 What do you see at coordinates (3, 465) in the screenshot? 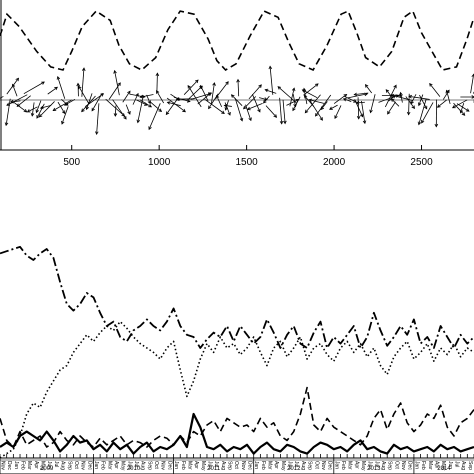
I see `month-tick-label: Nov` at bounding box center [3, 465].